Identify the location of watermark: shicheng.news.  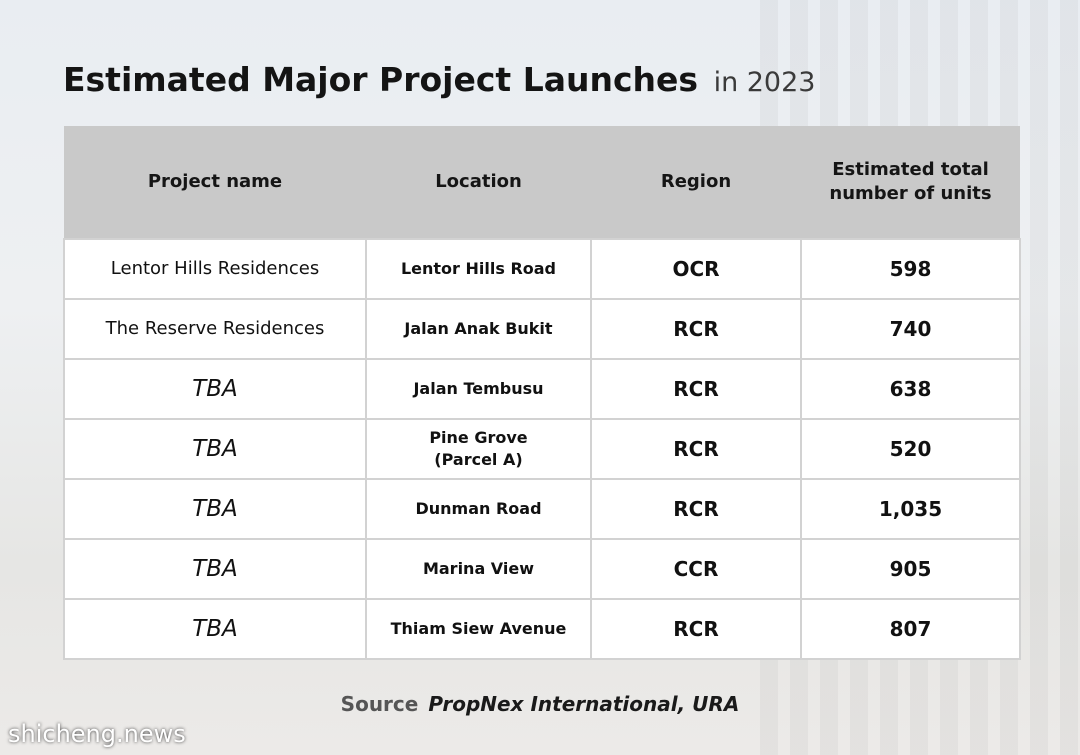
(97, 734).